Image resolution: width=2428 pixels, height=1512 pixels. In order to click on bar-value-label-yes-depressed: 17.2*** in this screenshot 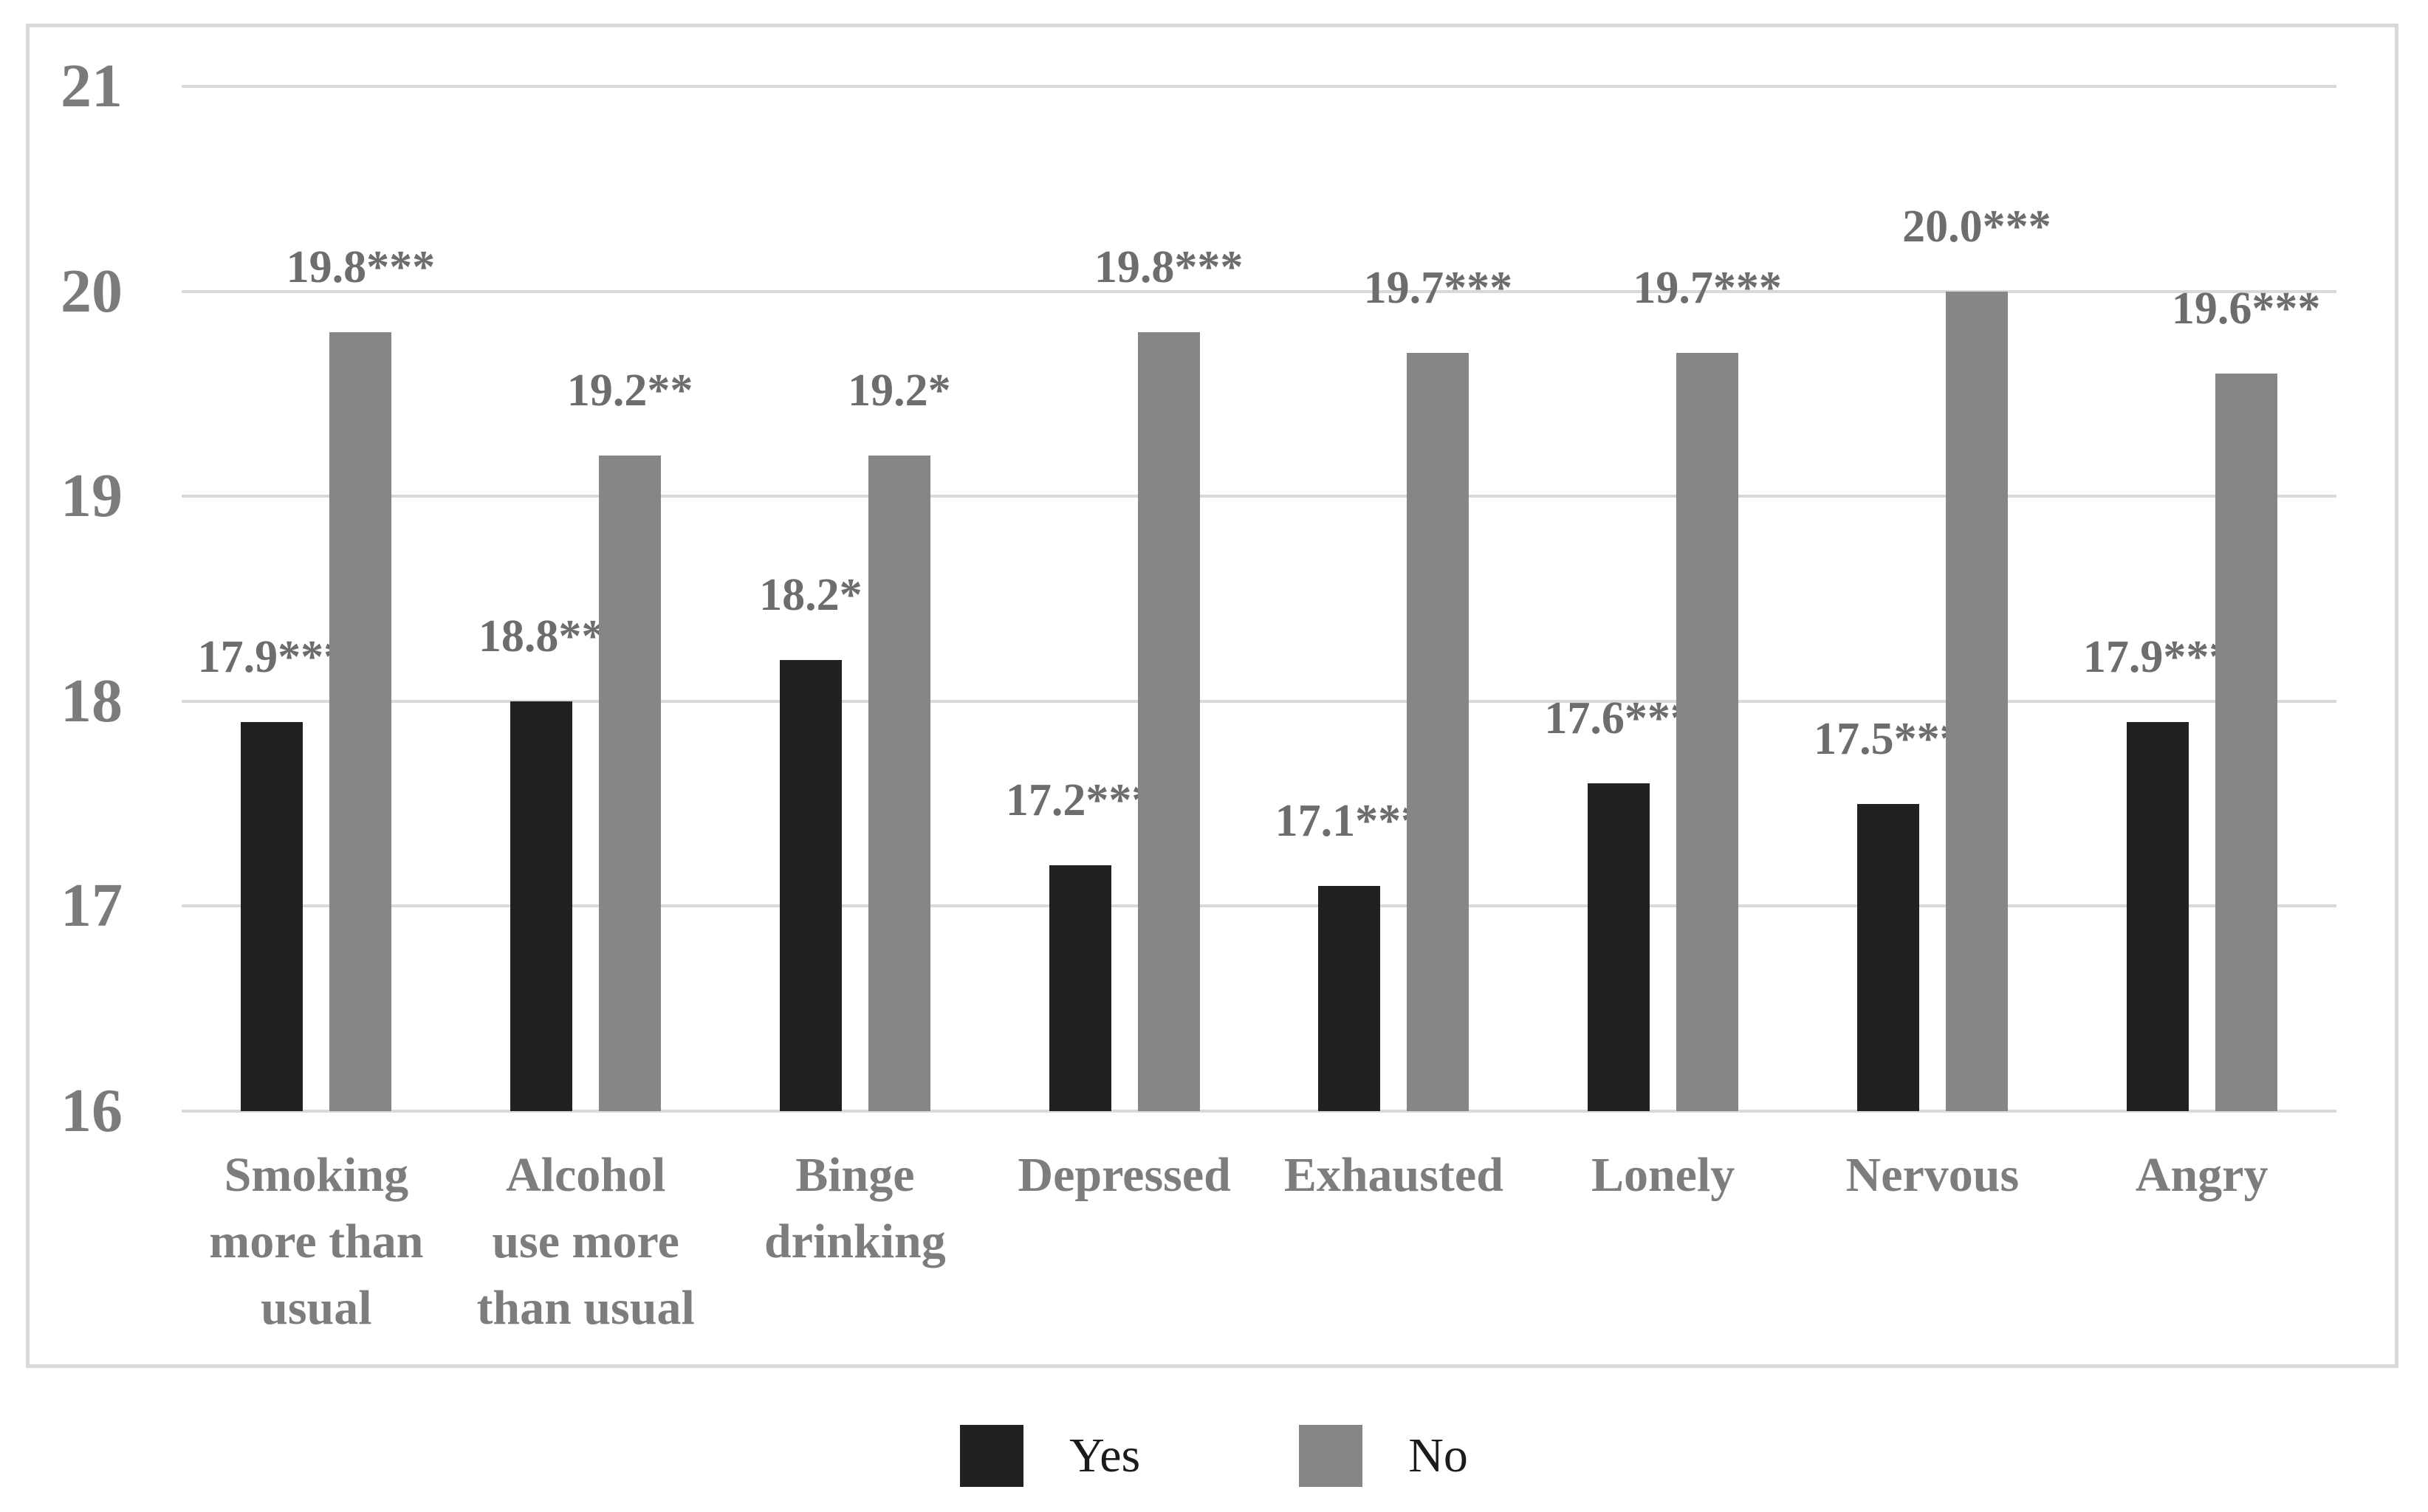, I will do `click(1080, 799)`.